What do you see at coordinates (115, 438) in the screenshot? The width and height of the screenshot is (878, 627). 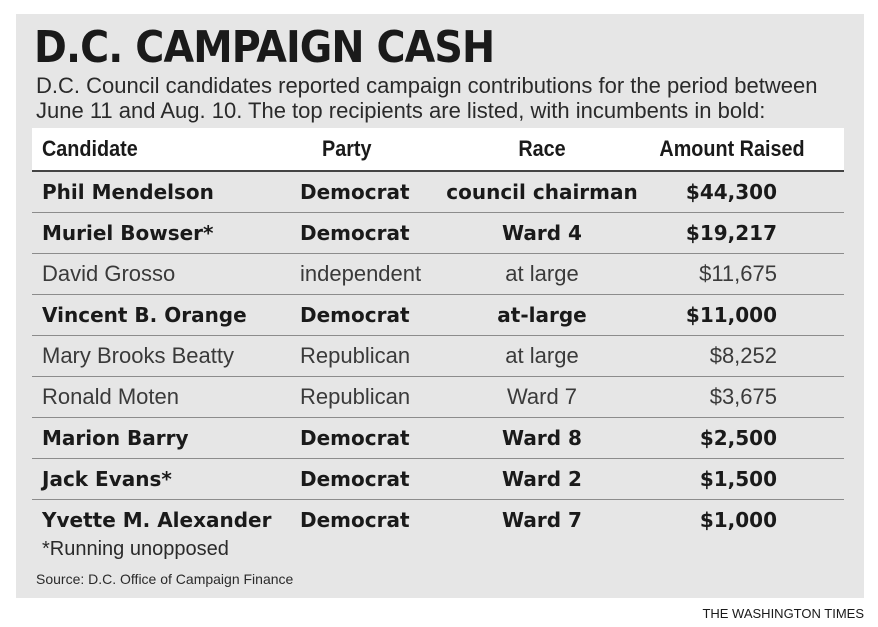 I see `cell-candidate: Marion Barry` at bounding box center [115, 438].